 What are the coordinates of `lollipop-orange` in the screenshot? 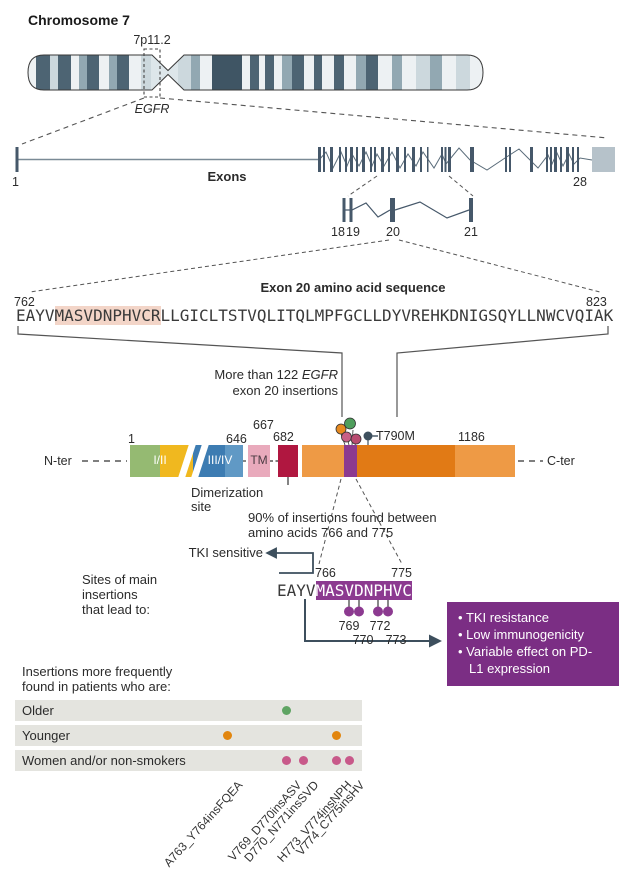 It's located at (341, 429).